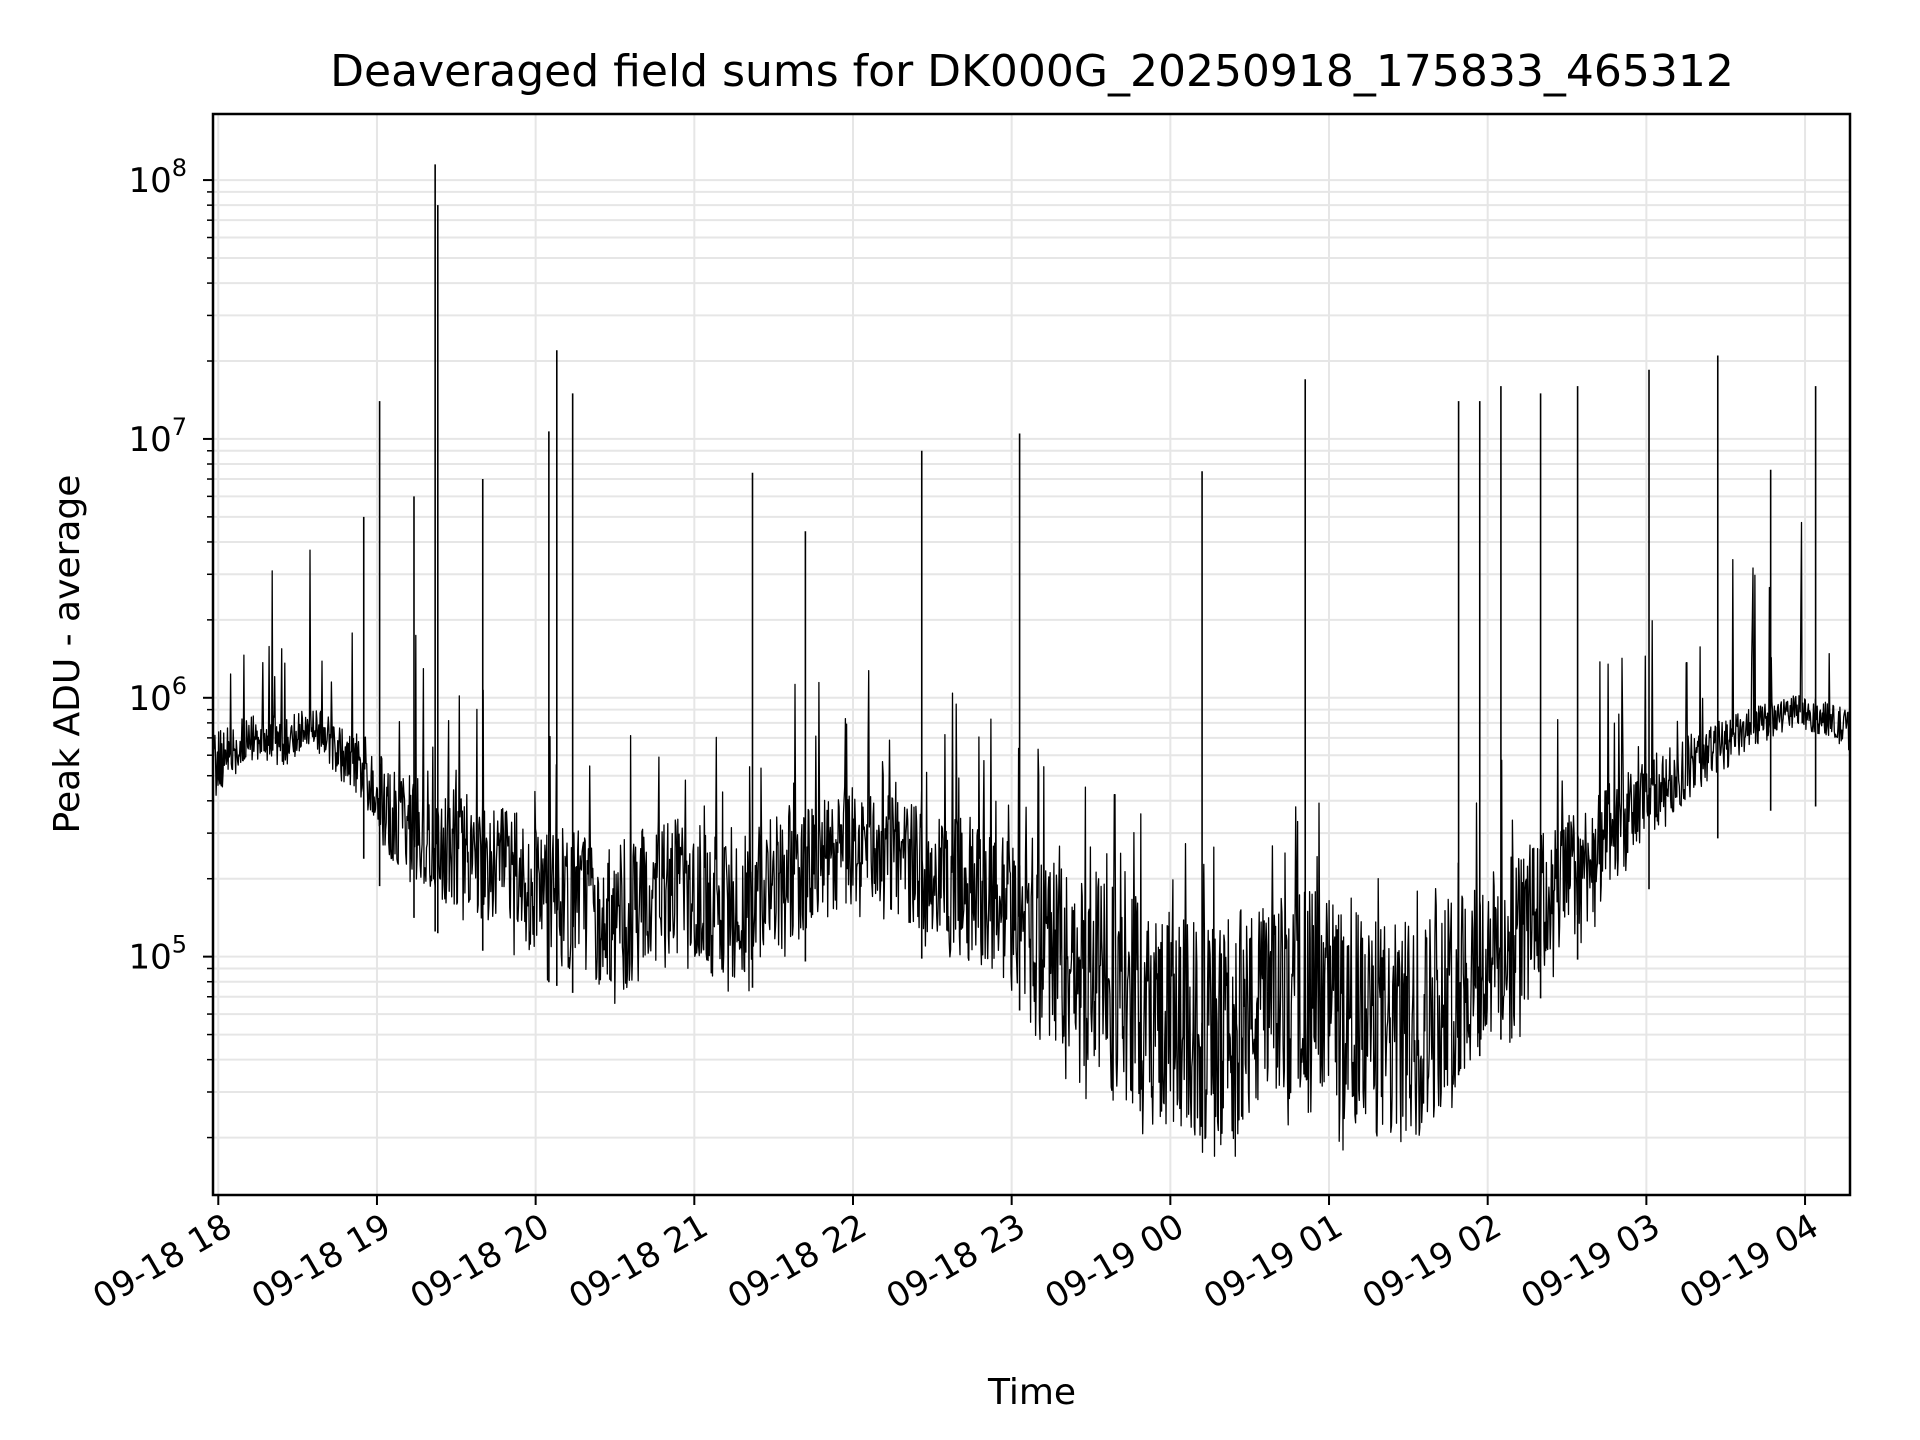 The height and width of the screenshot is (1440, 1920). I want to click on y-axis-label: Peak ADU - average, so click(67, 654).